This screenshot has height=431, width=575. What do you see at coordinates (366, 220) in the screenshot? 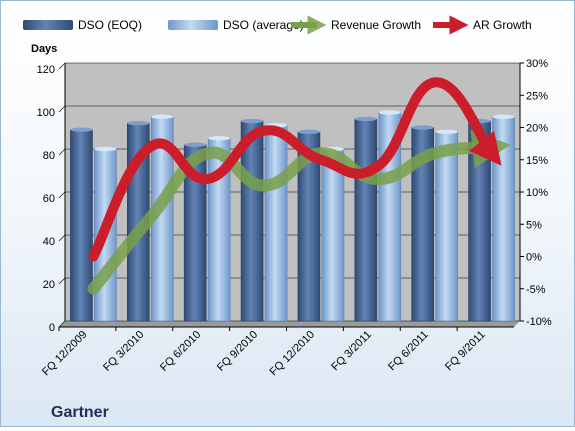
I see `bar-dso-eoq` at bounding box center [366, 220].